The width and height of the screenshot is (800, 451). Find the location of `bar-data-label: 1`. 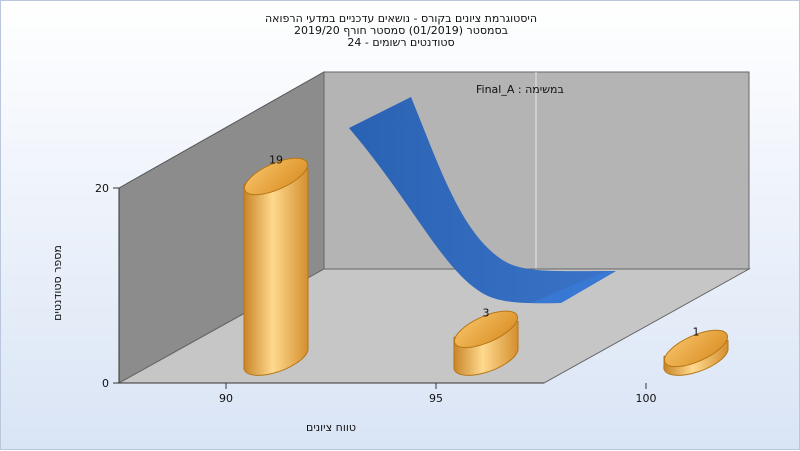

bar-data-label: 1 is located at coordinates (696, 331).